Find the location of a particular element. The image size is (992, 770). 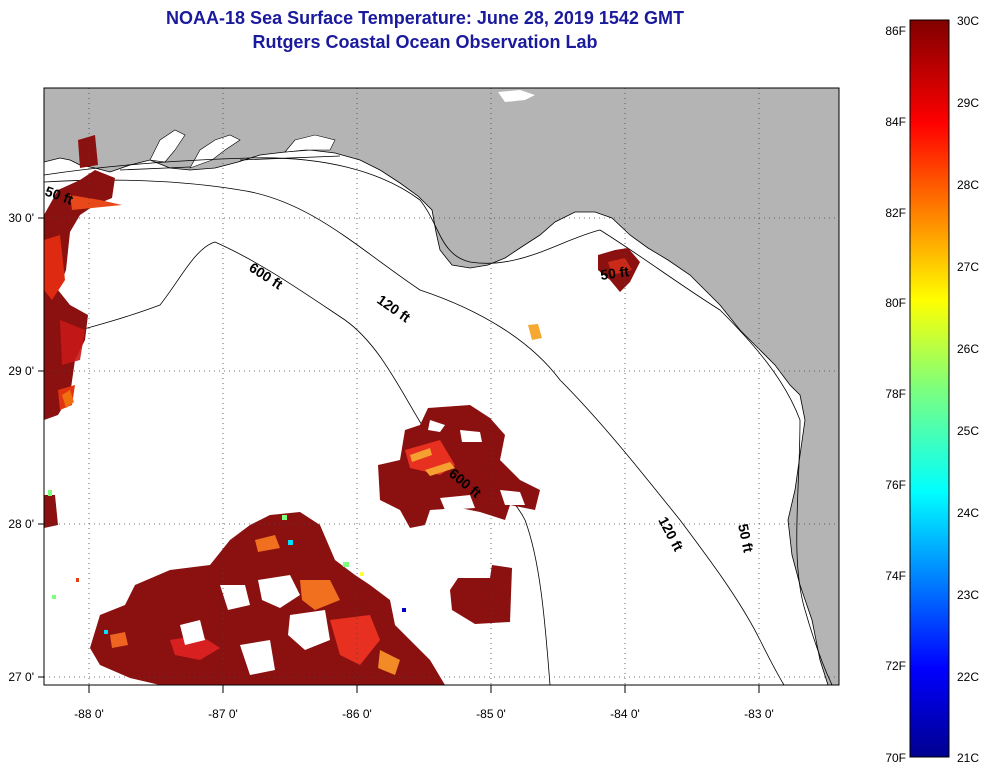

lon-tick-label: -83 0' is located at coordinates (759, 714).